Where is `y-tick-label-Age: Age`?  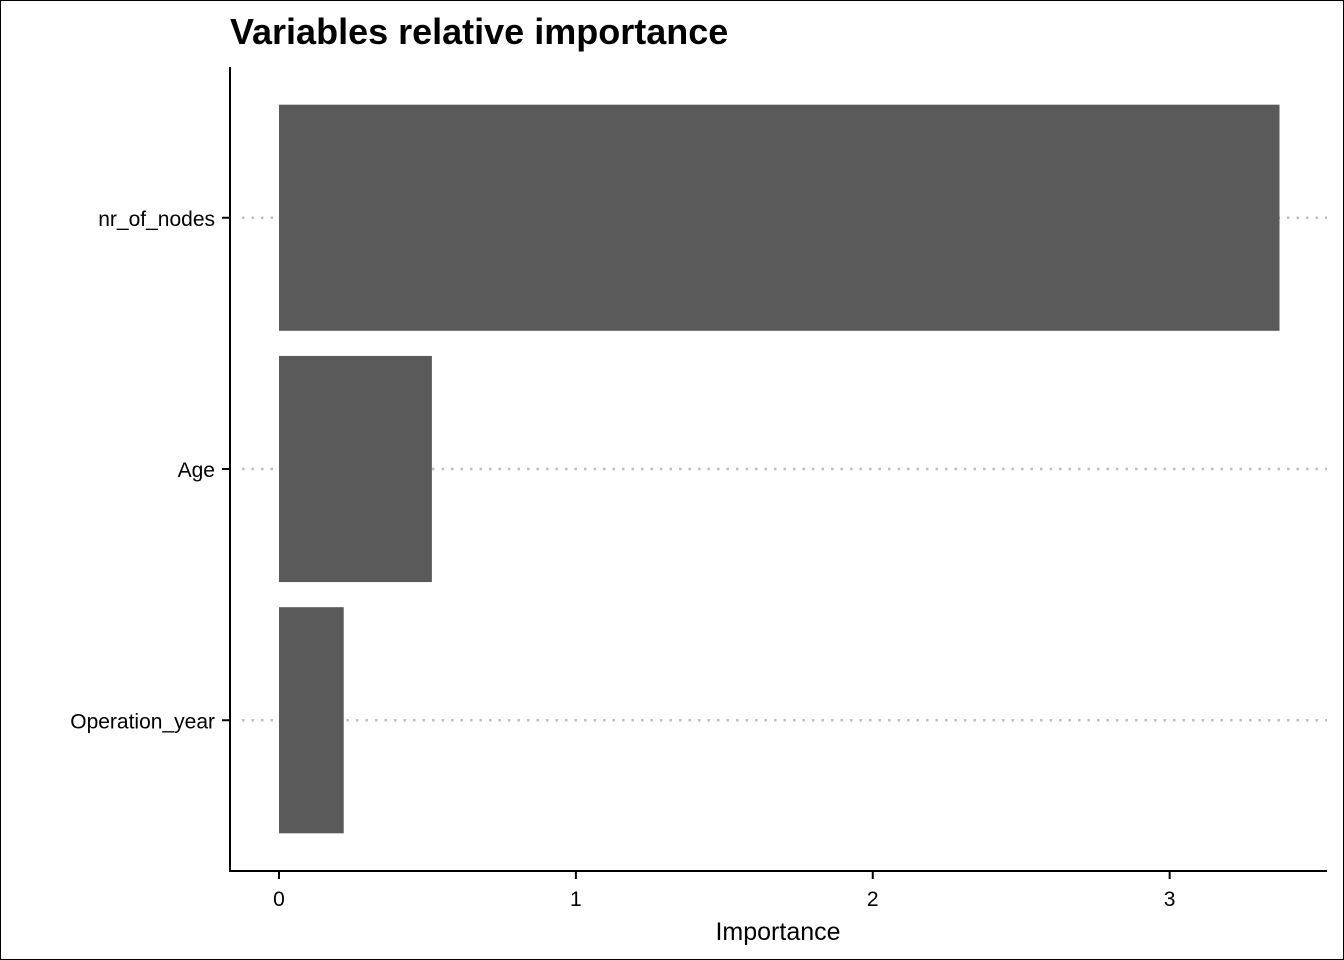 y-tick-label-Age: Age is located at coordinates (196, 470).